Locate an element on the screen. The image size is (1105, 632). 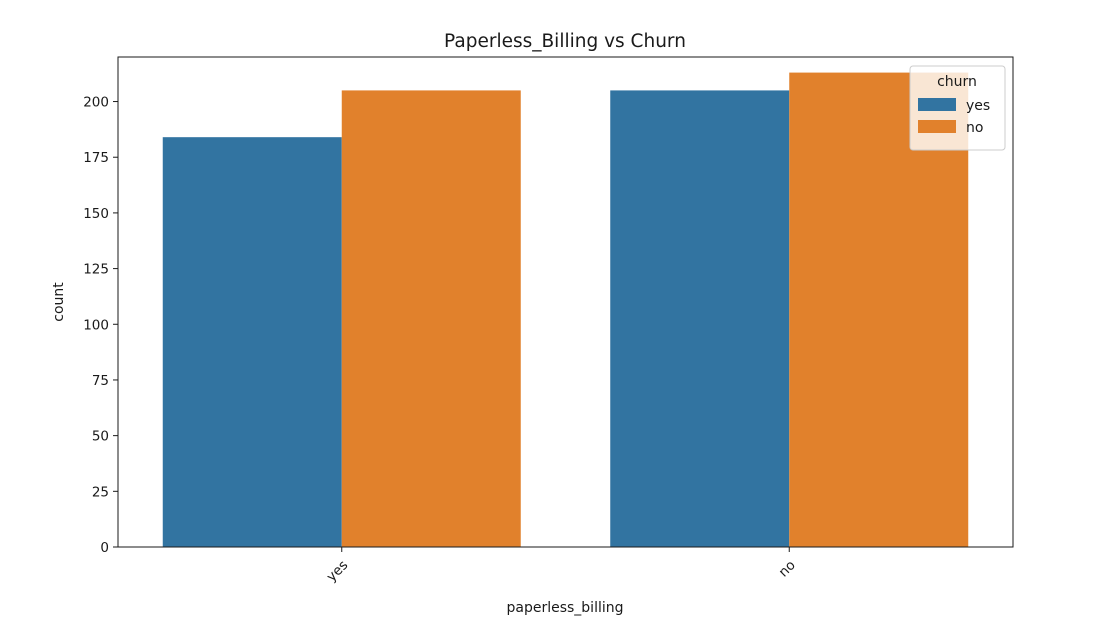
legend-items: yes no is located at coordinates (954, 117).